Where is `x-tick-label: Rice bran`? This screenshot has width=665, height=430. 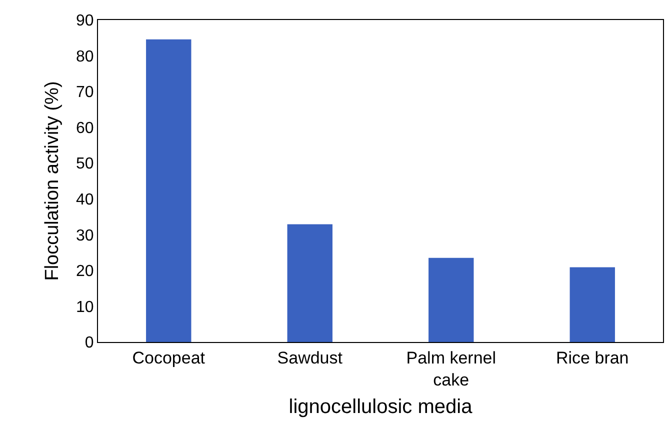 x-tick-label: Rice bran is located at coordinates (592, 358).